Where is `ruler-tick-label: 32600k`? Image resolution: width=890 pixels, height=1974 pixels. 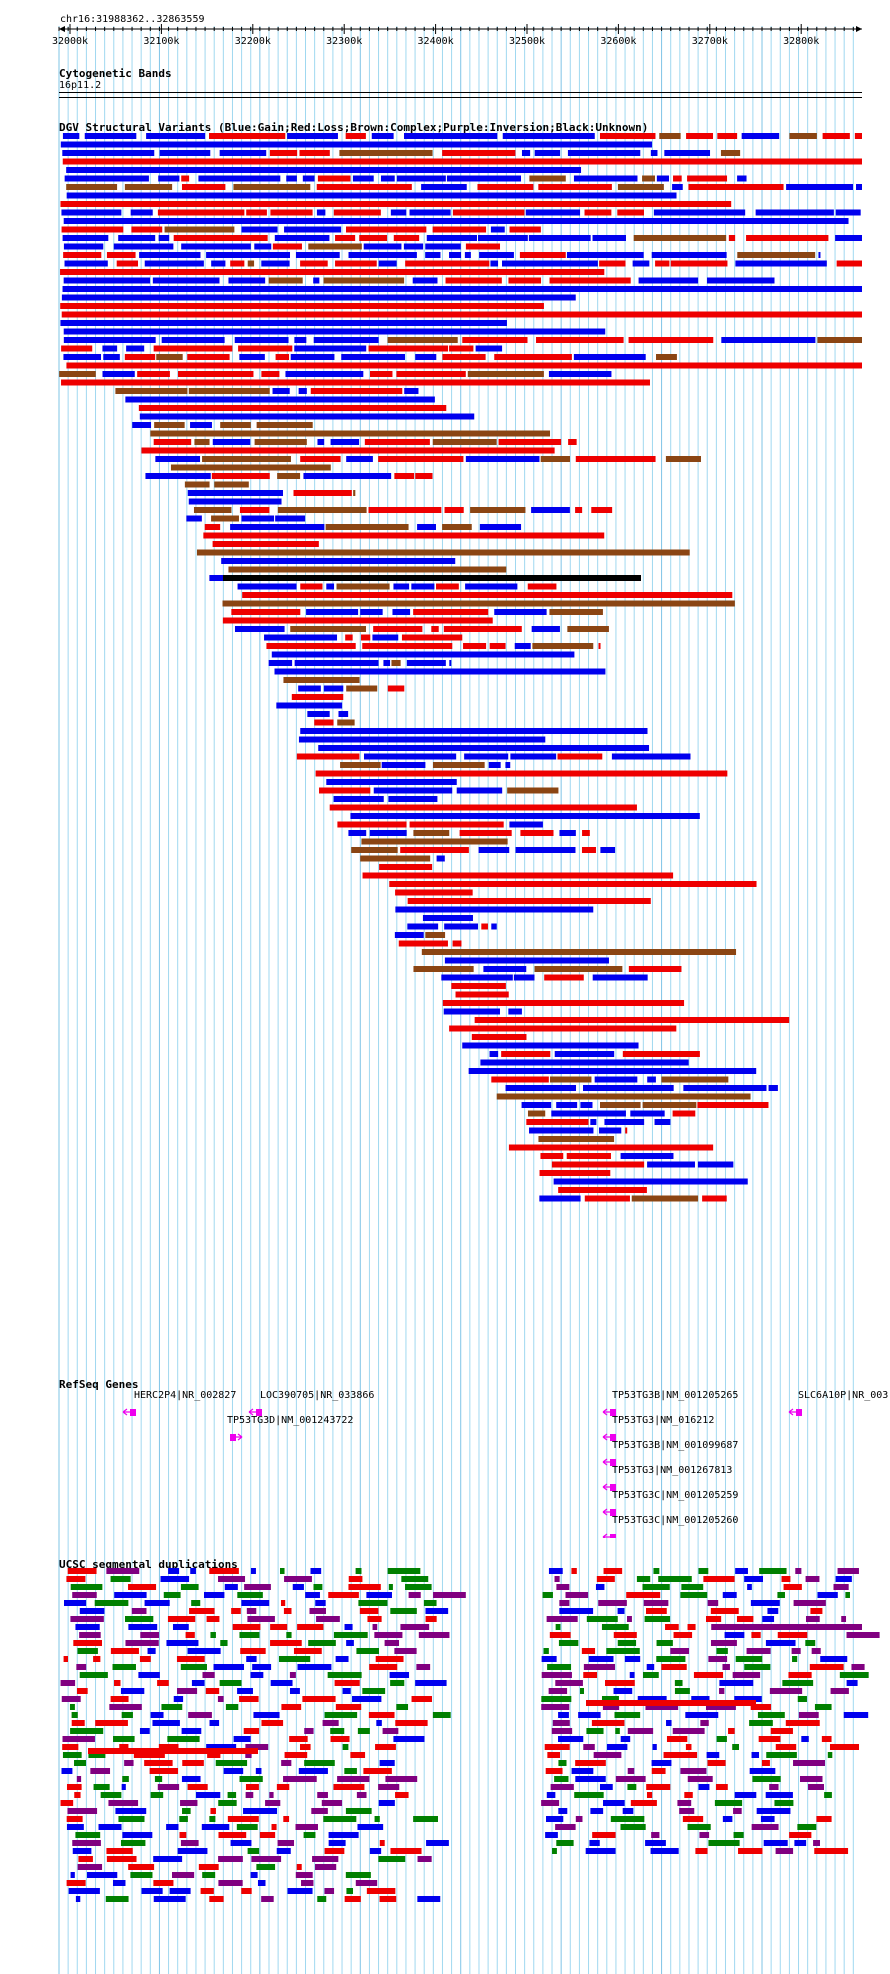 ruler-tick-label: 32600k is located at coordinates (618, 41).